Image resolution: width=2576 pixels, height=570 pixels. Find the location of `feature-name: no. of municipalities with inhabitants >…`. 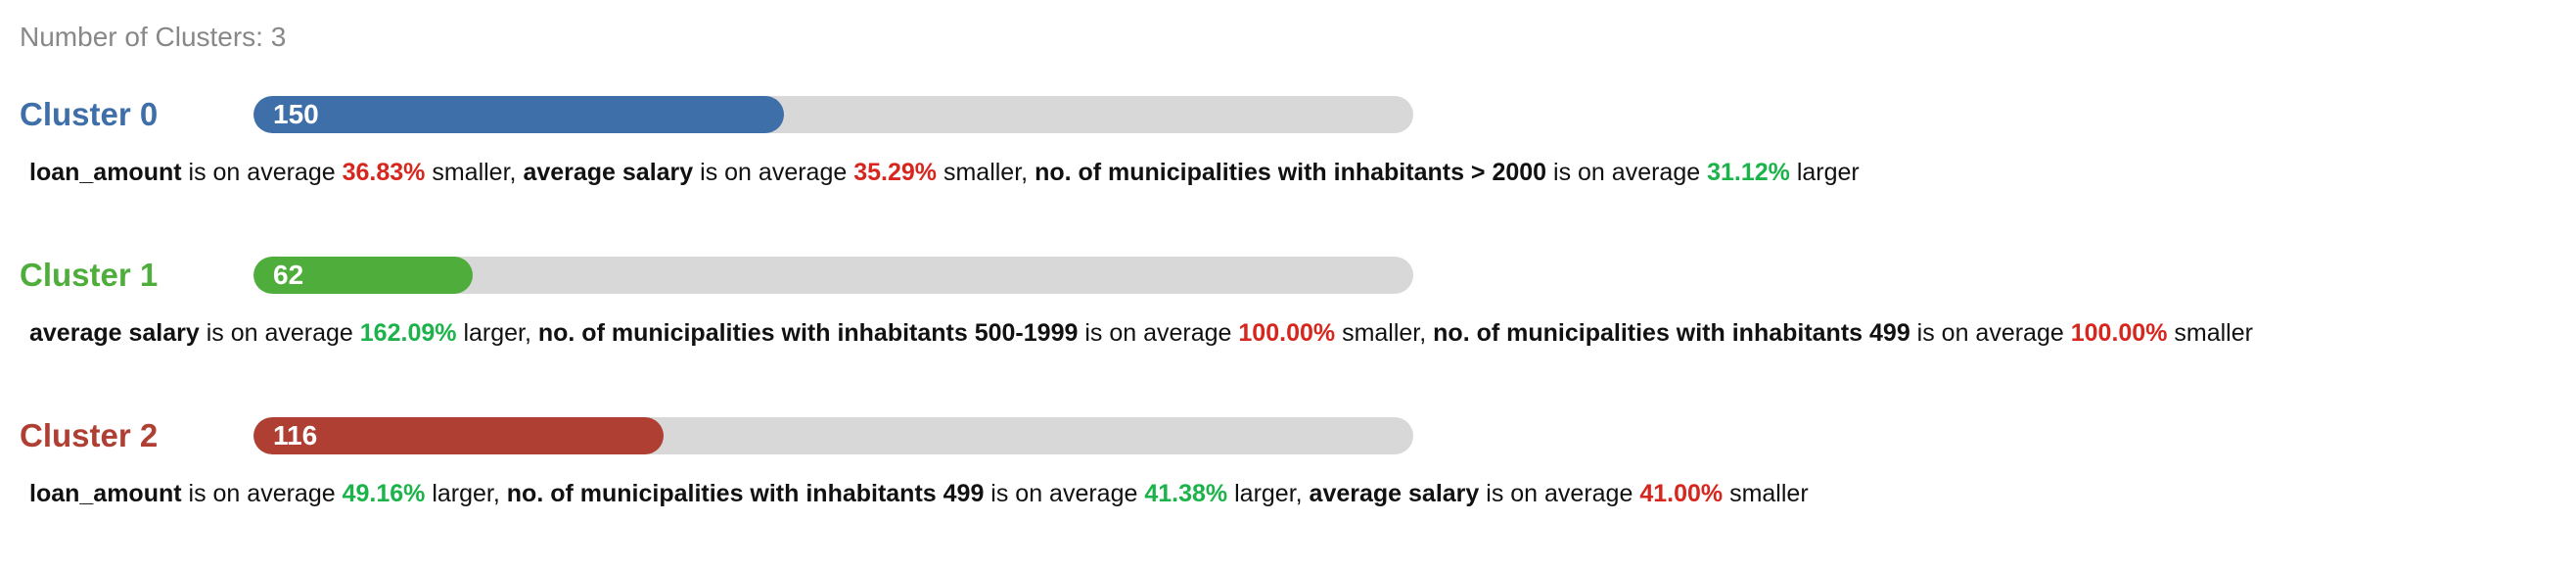

feature-name: no. of municipalities with inhabitants >… is located at coordinates (1291, 172).